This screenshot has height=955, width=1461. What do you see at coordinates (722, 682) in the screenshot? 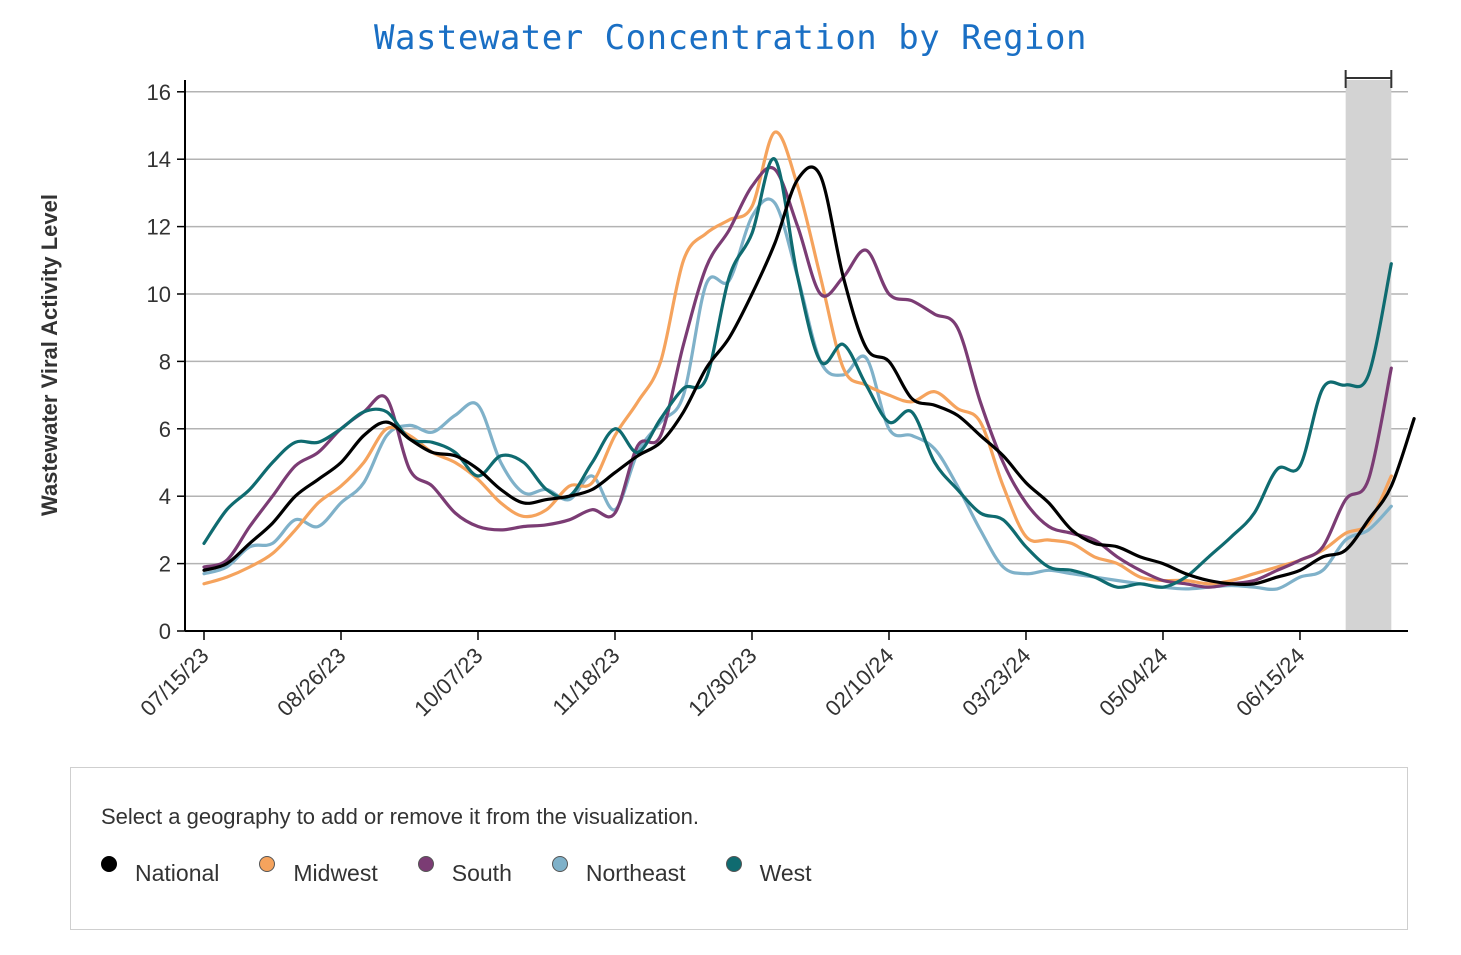
I see `x-tick-label: 12/30/23` at bounding box center [722, 682].